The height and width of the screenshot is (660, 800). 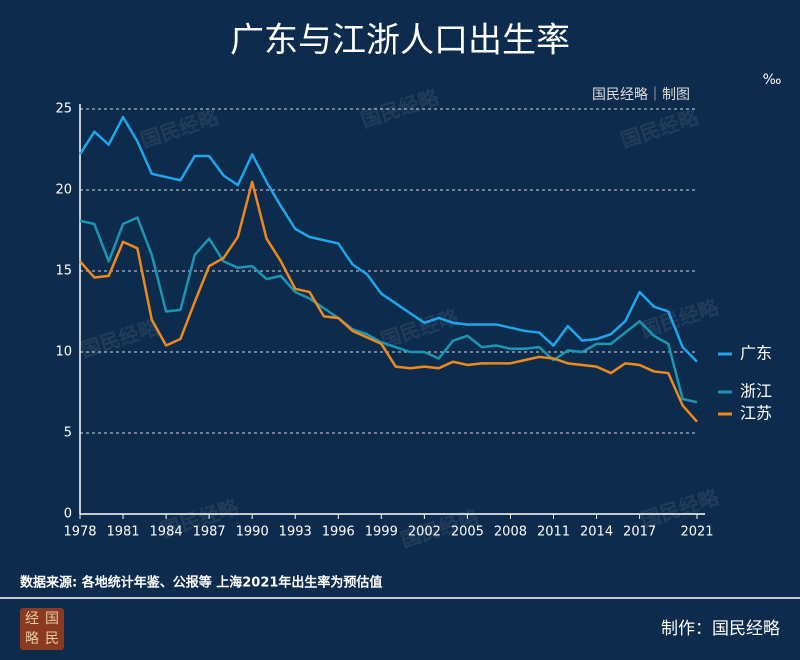 I want to click on x-tick-label: 1987, so click(x=209, y=532).